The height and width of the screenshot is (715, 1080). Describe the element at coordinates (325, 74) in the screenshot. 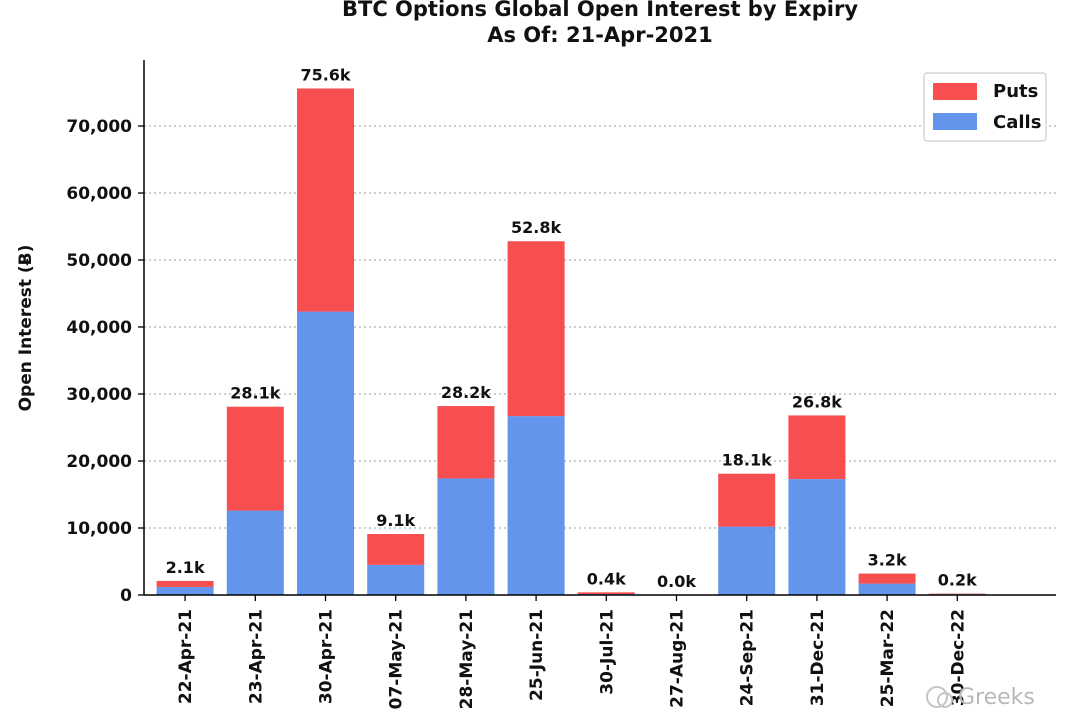

I see `bar-total-label: 75.6k` at that location.